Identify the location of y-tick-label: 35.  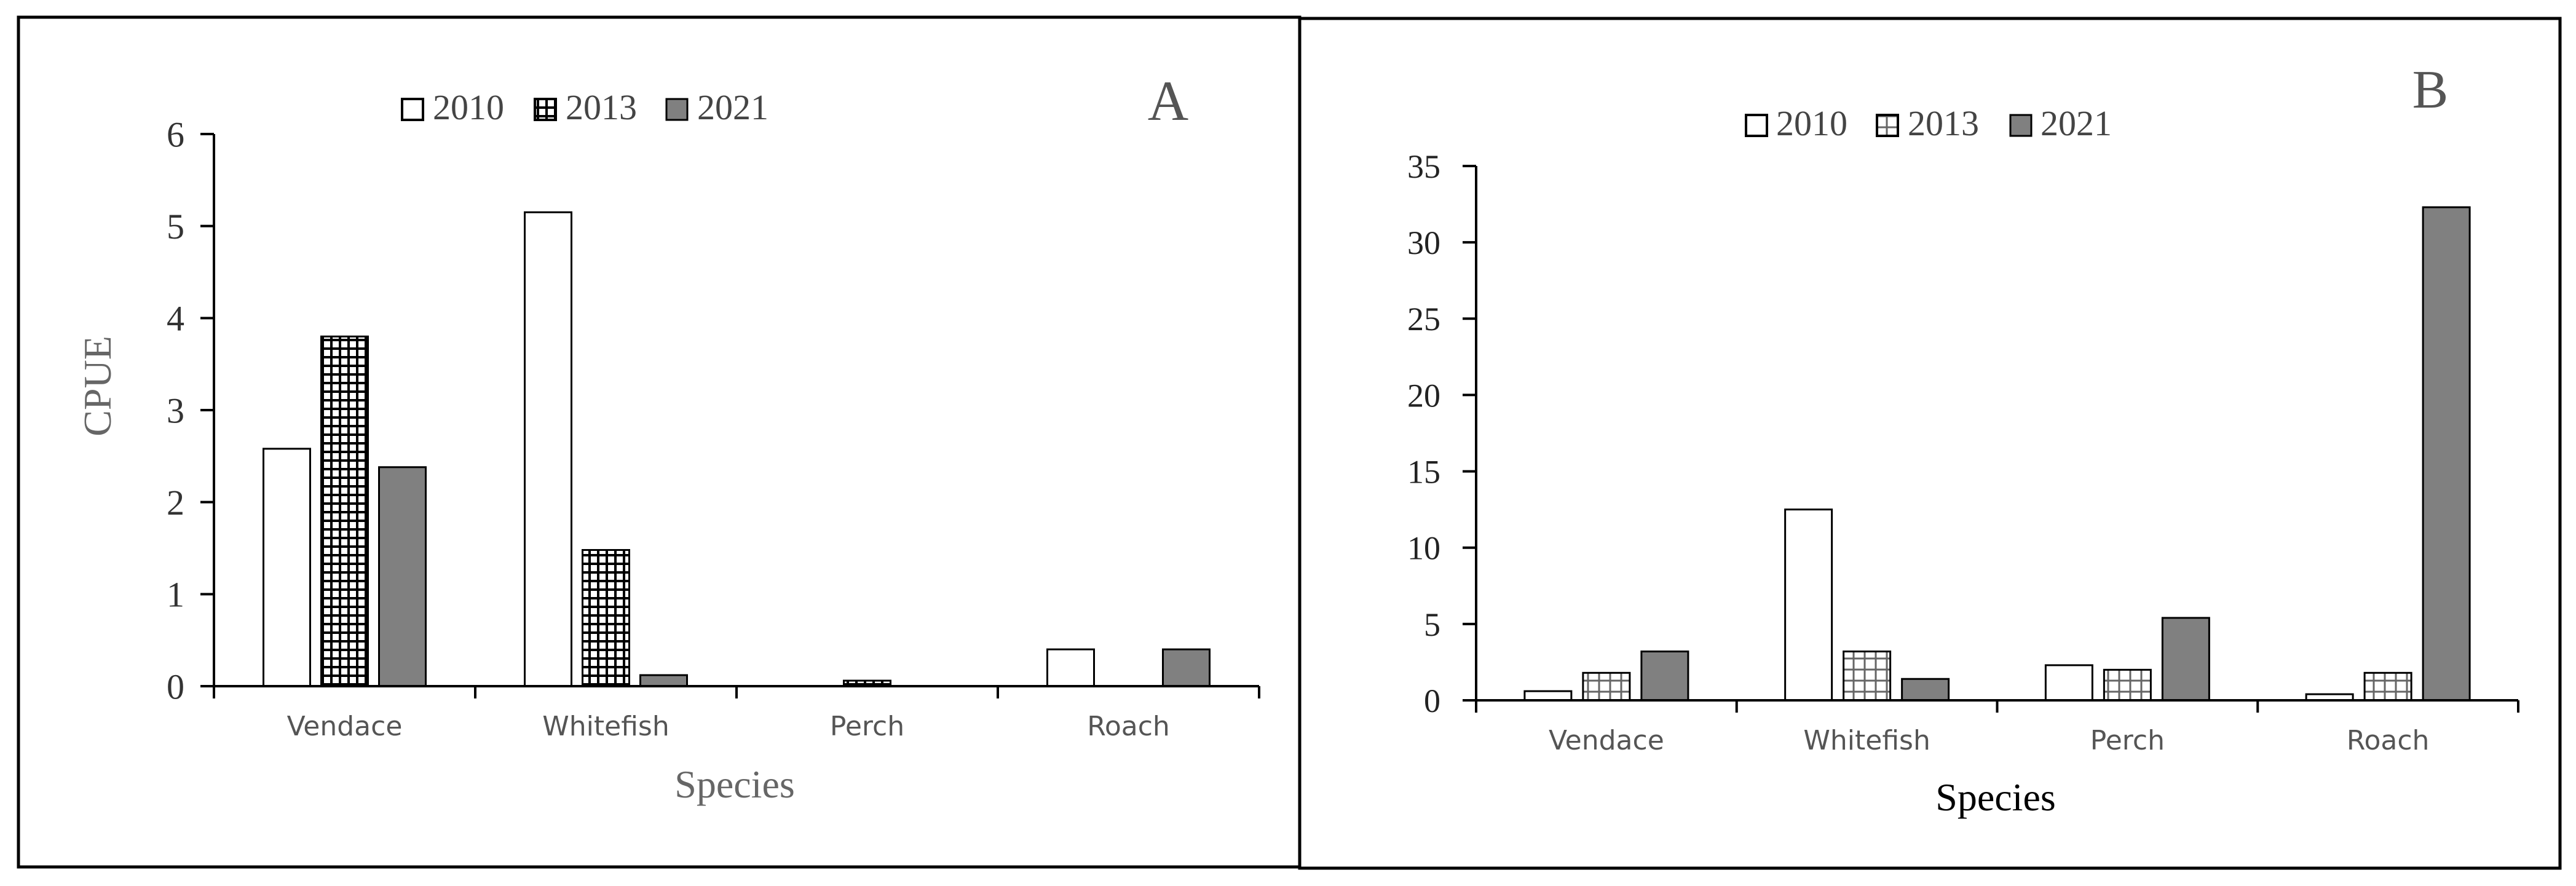
(1424, 166).